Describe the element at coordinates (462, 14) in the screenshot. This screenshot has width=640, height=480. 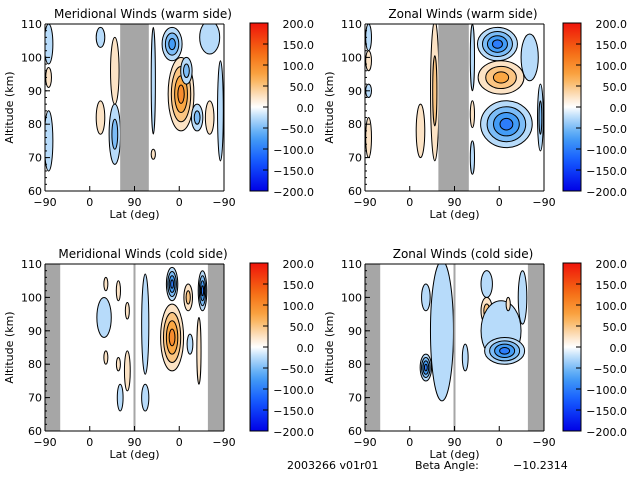
I see `panel-title: Zonal Winds (warm side)` at that location.